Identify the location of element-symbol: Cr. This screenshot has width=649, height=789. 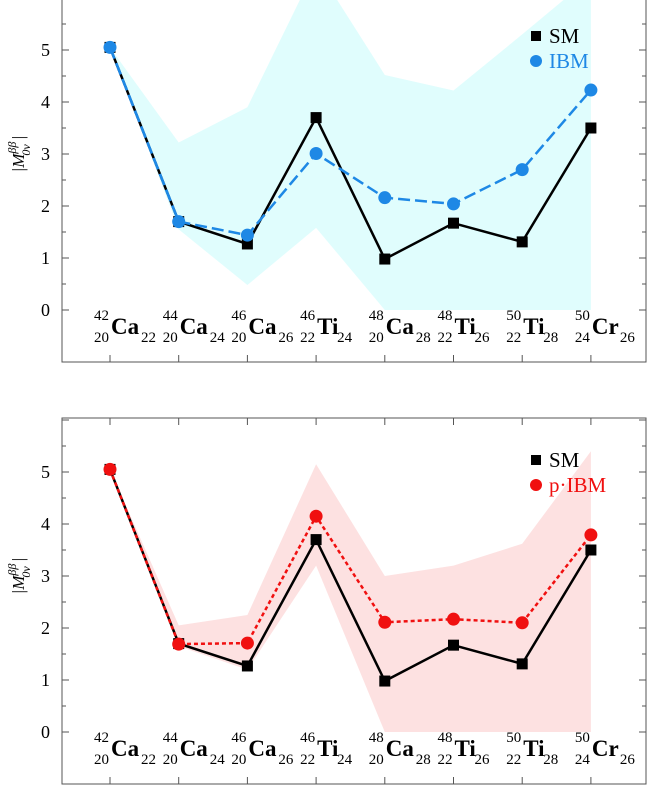
(605, 748).